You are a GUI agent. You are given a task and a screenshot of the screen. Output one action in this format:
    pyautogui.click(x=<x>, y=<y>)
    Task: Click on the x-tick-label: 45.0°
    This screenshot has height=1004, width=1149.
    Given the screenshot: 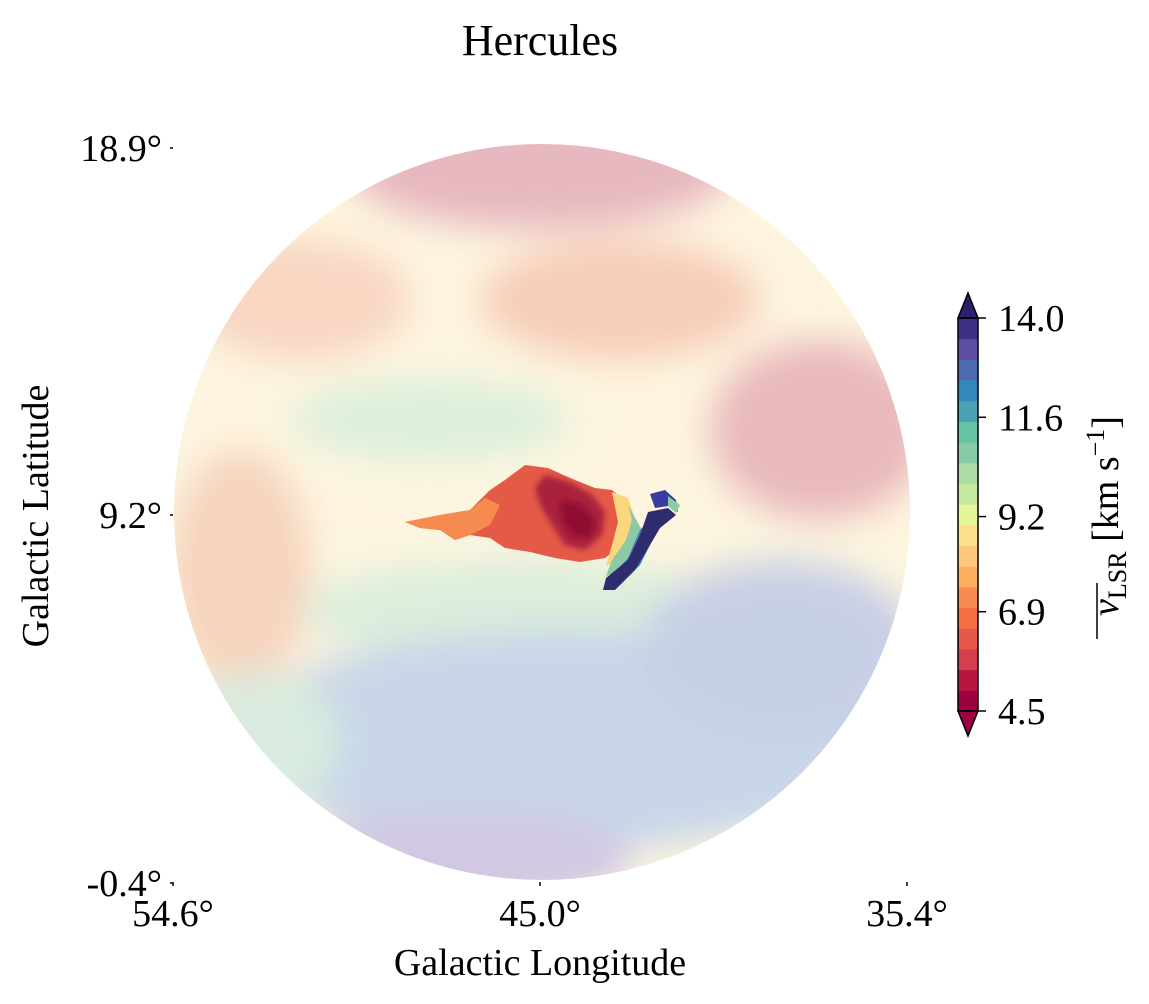 What is the action you would take?
    pyautogui.click(x=540, y=914)
    